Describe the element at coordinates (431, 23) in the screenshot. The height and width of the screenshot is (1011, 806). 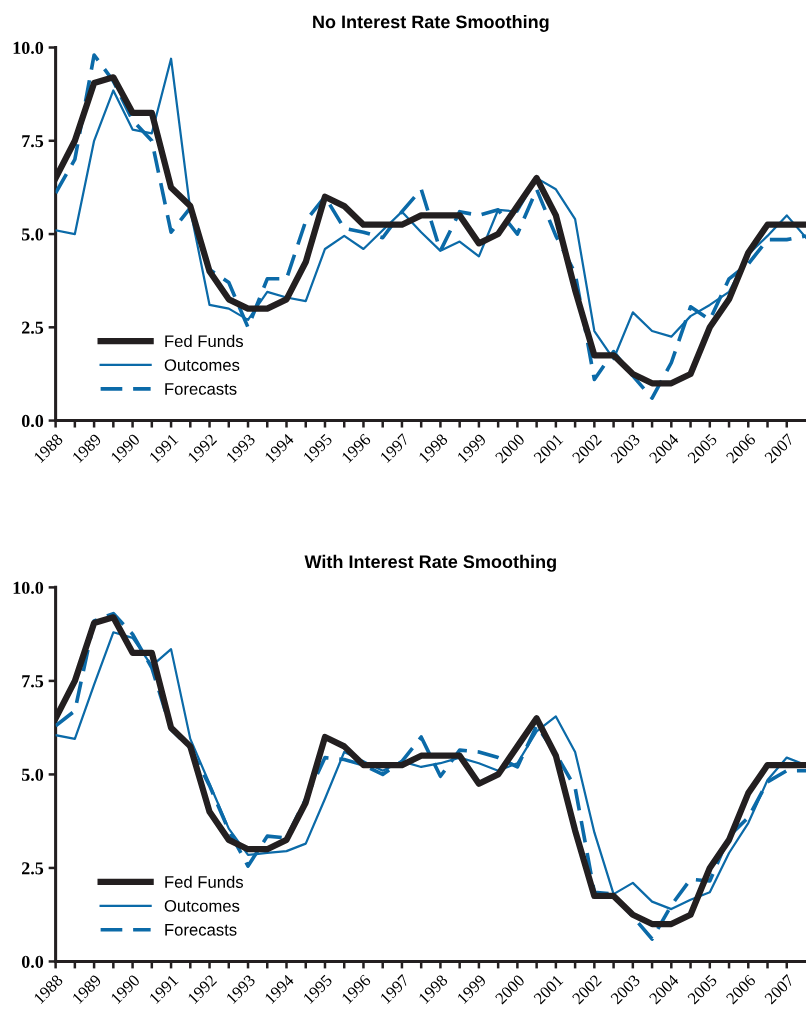
I see `chart-title: No Interest Rate Smoothing` at that location.